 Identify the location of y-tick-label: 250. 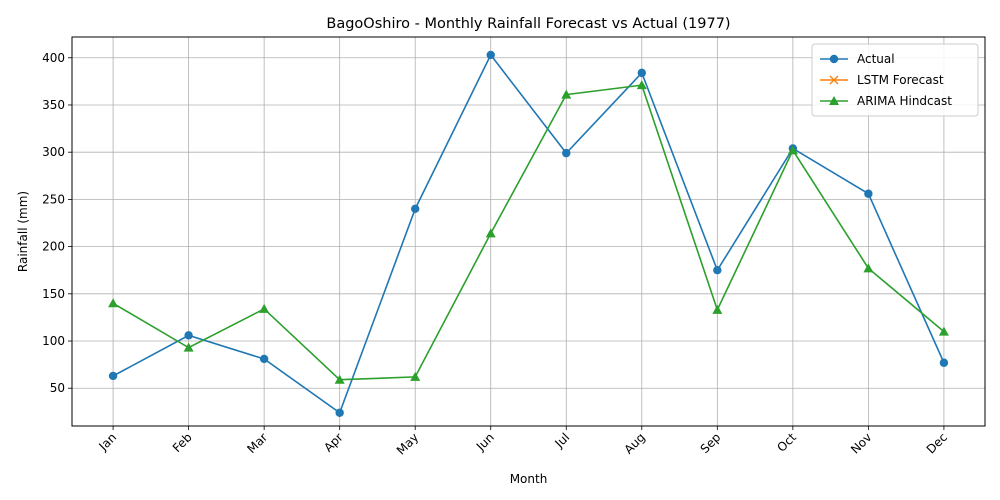
(53, 199).